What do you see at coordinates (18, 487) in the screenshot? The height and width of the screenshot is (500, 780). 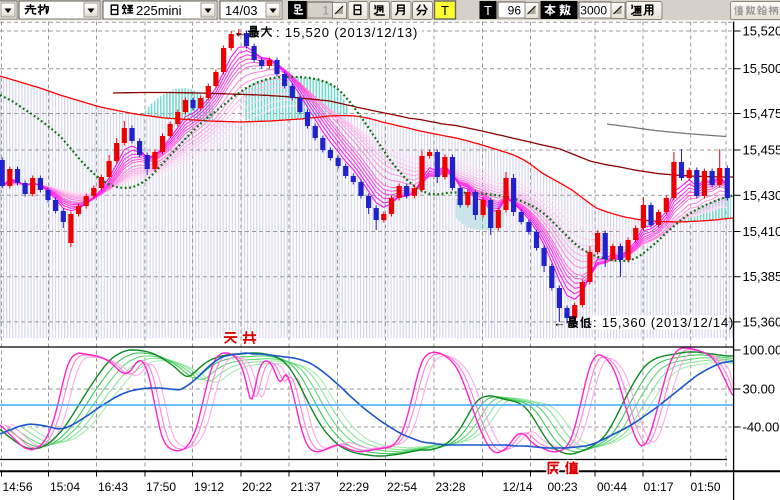 I see `svg-text: 14:56` at bounding box center [18, 487].